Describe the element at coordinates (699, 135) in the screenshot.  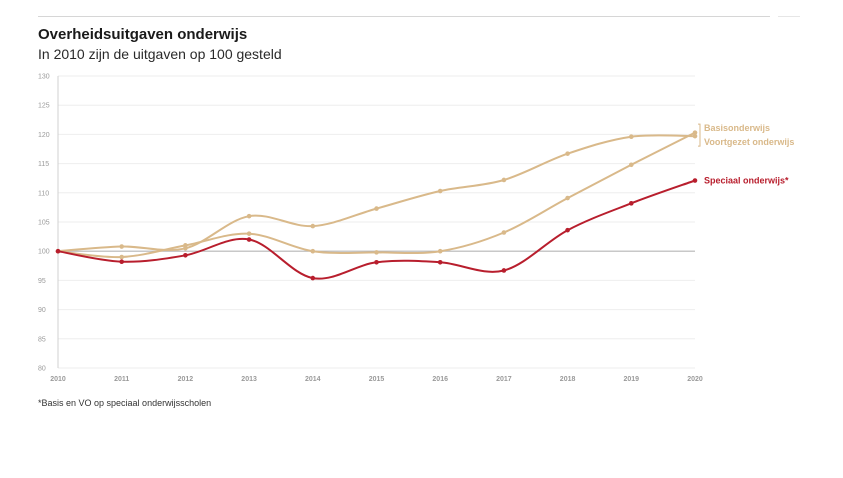
I see `label-bracket` at that location.